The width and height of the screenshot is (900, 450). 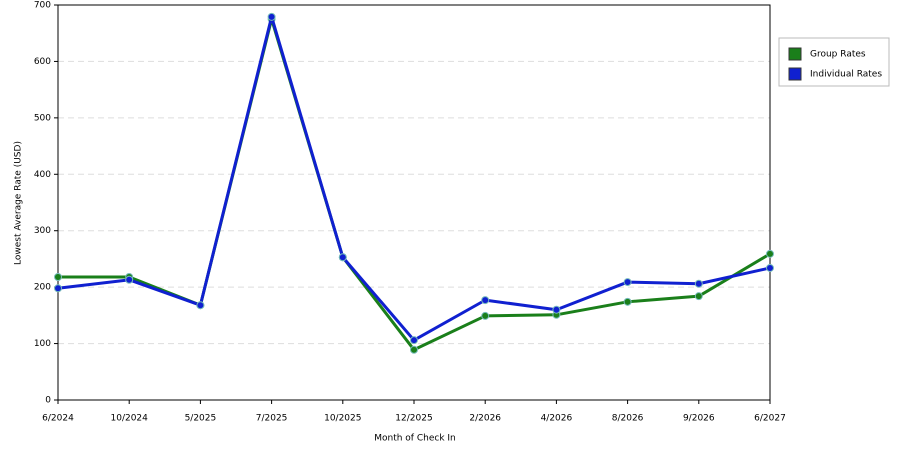 I want to click on x-tick-label: 12/2025, so click(x=413, y=419).